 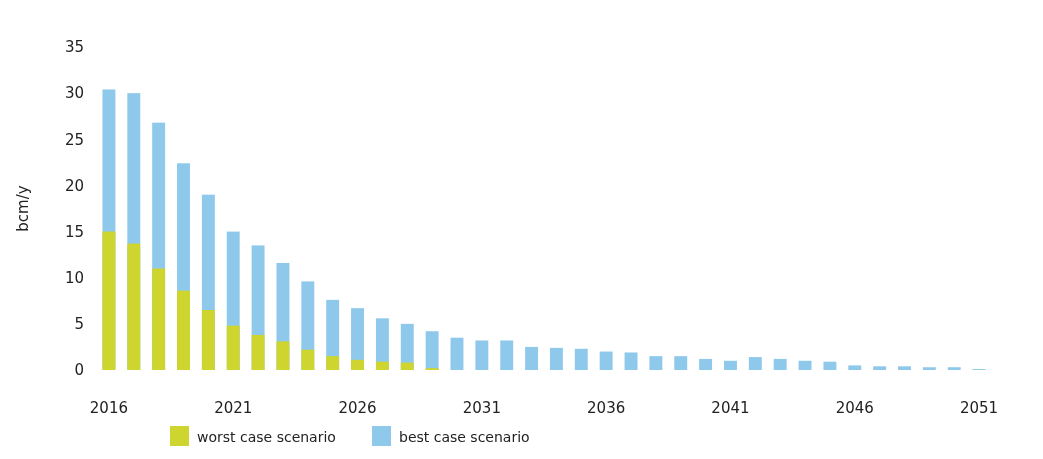 What do you see at coordinates (74, 47) in the screenshot?
I see `y-tick-label: 35` at bounding box center [74, 47].